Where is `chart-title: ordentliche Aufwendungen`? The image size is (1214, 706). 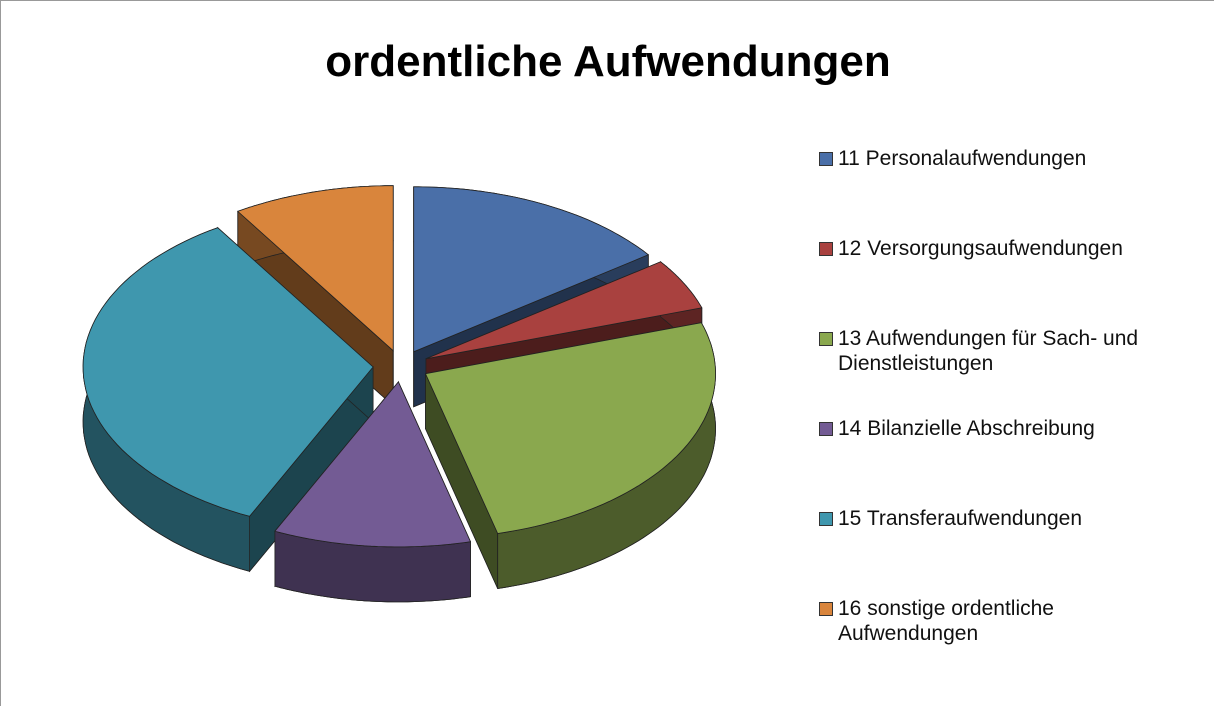 chart-title: ordentliche Aufwendungen is located at coordinates (608, 61).